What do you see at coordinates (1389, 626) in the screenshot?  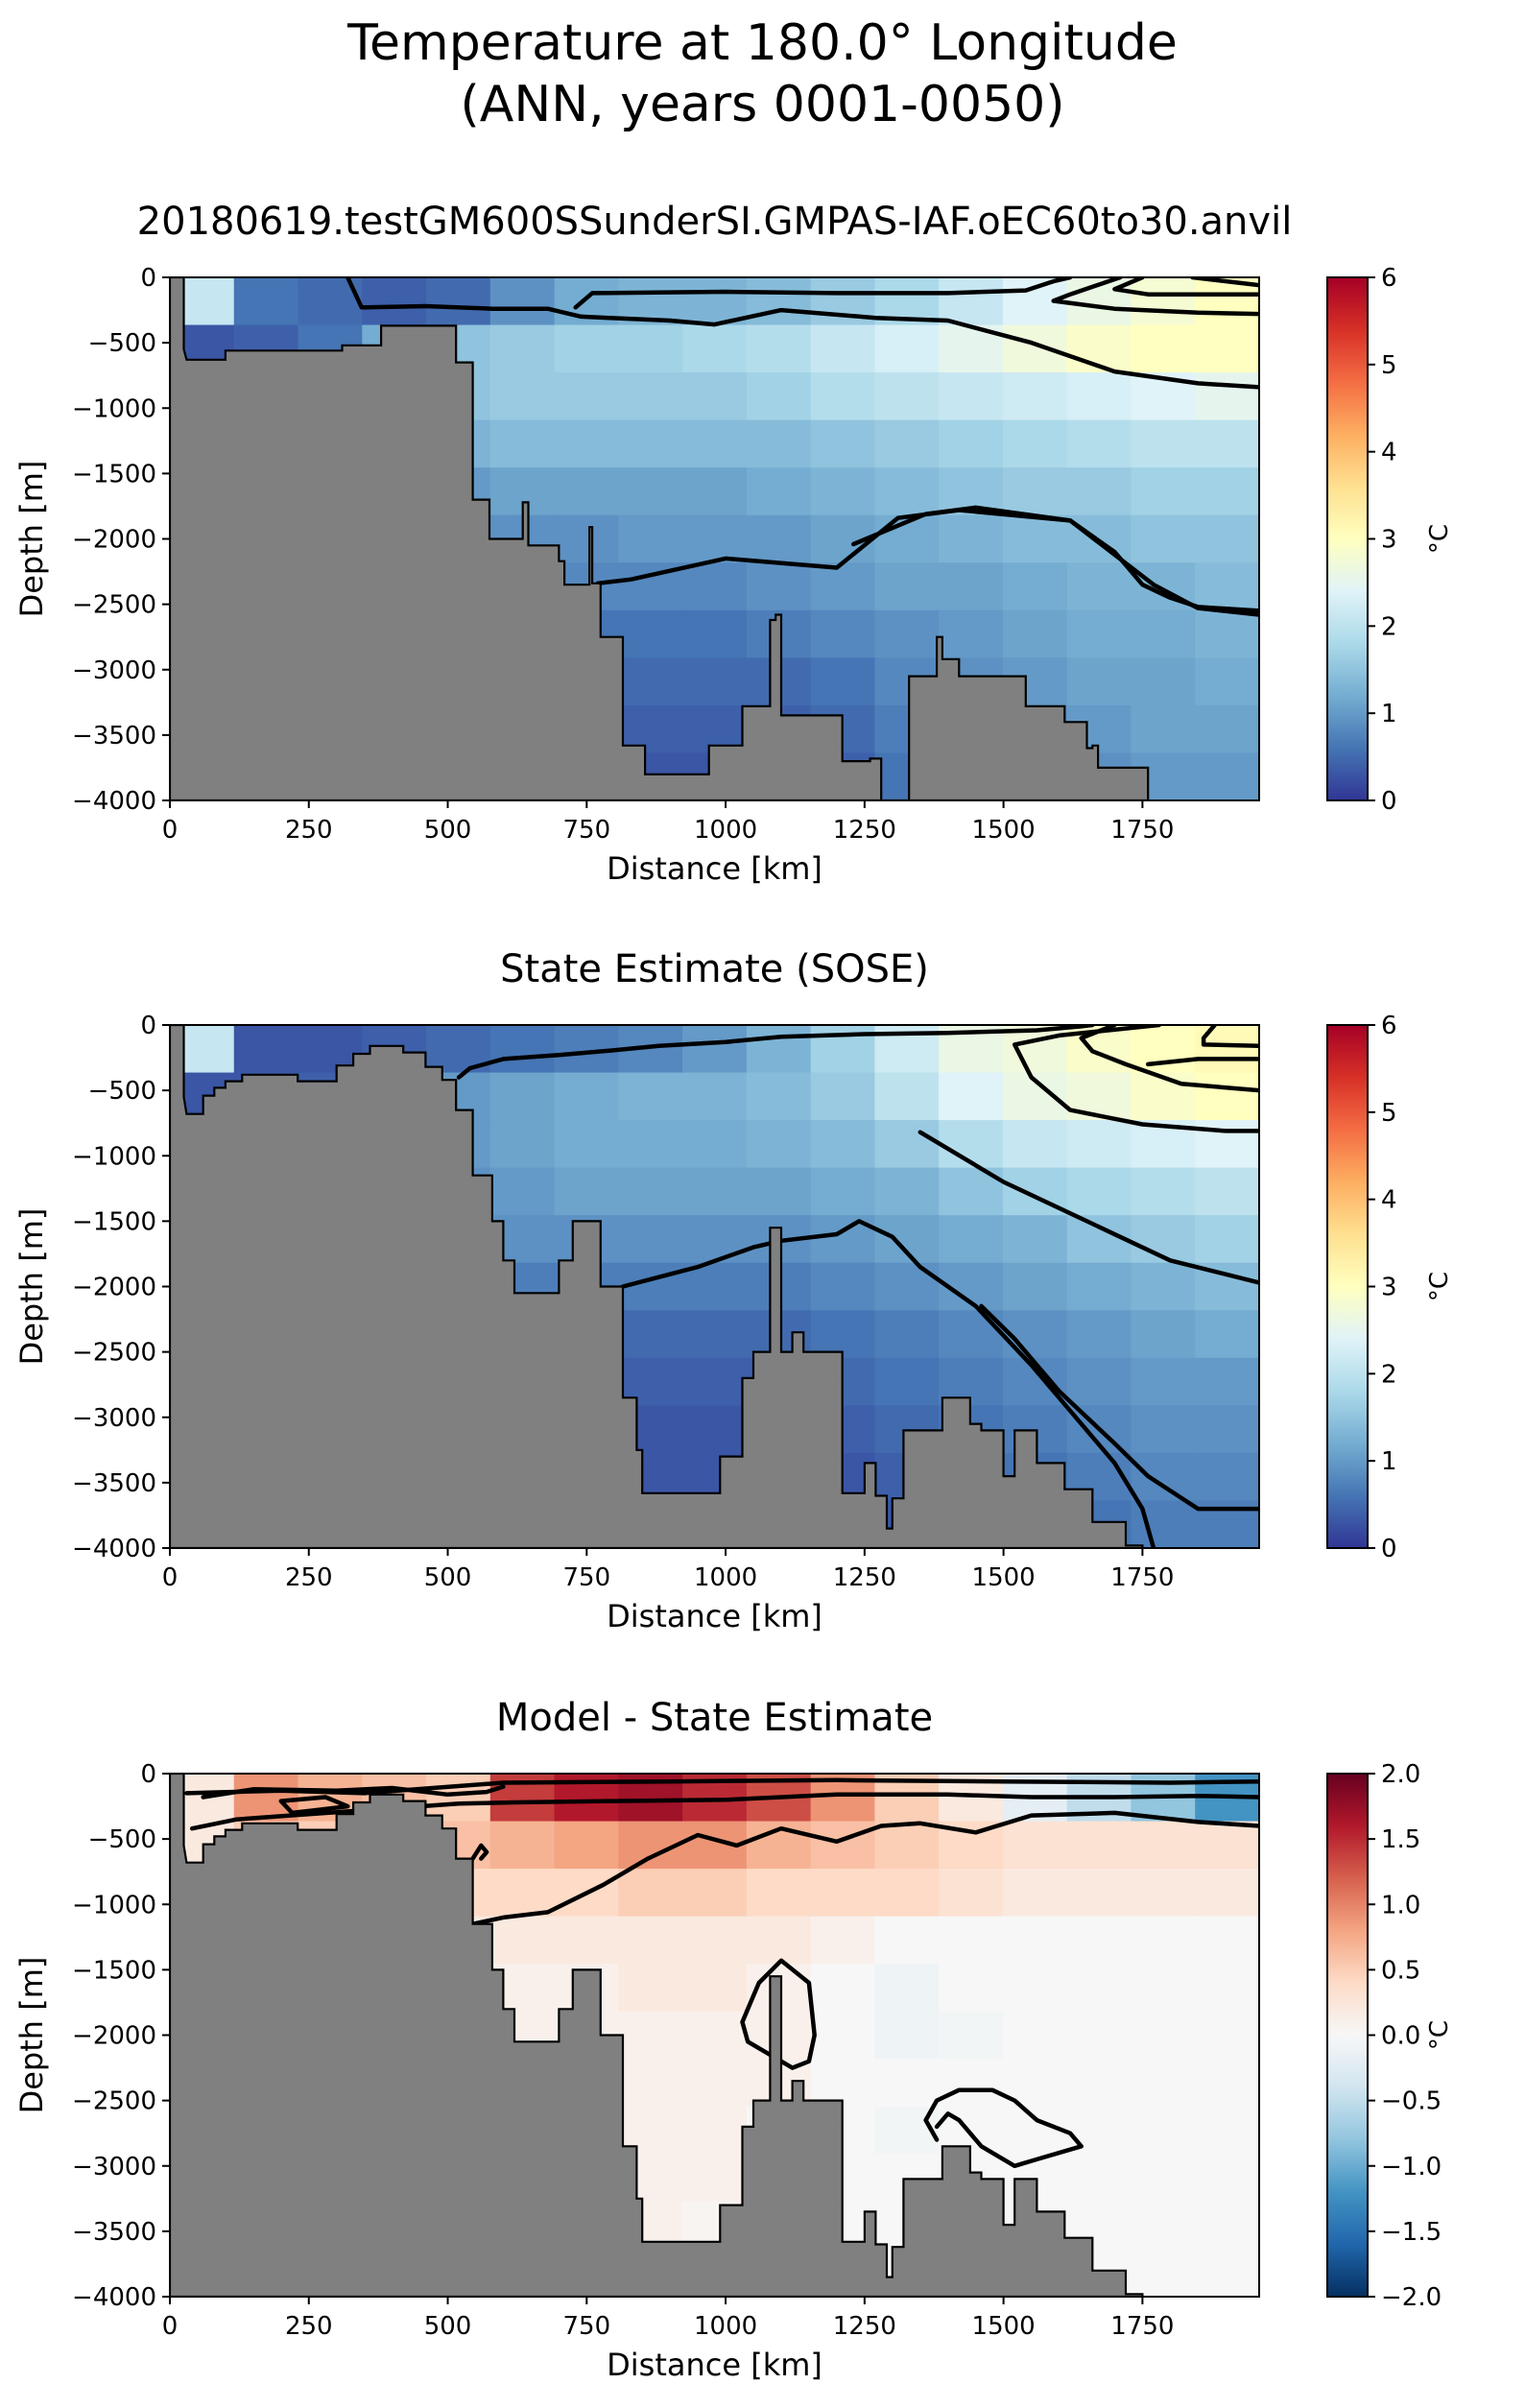 I see `colorbar-tick-label: 2` at bounding box center [1389, 626].